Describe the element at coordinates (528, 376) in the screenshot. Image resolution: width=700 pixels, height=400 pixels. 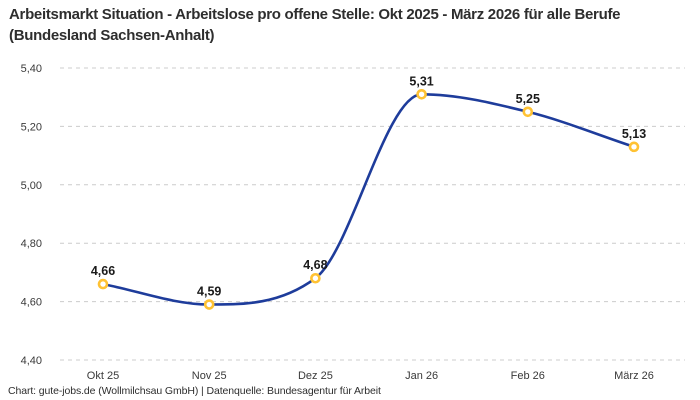
I see `x-axis-label: Feb 26` at that location.